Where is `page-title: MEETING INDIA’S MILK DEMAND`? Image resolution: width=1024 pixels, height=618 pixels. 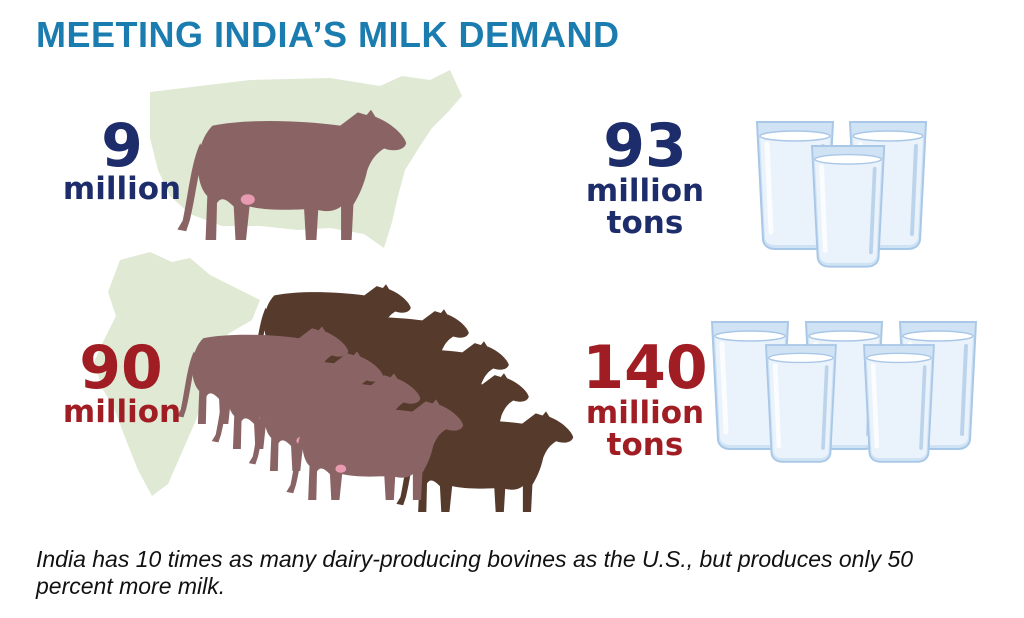 page-title: MEETING INDIA’S MILK DEMAND is located at coordinates (328, 34).